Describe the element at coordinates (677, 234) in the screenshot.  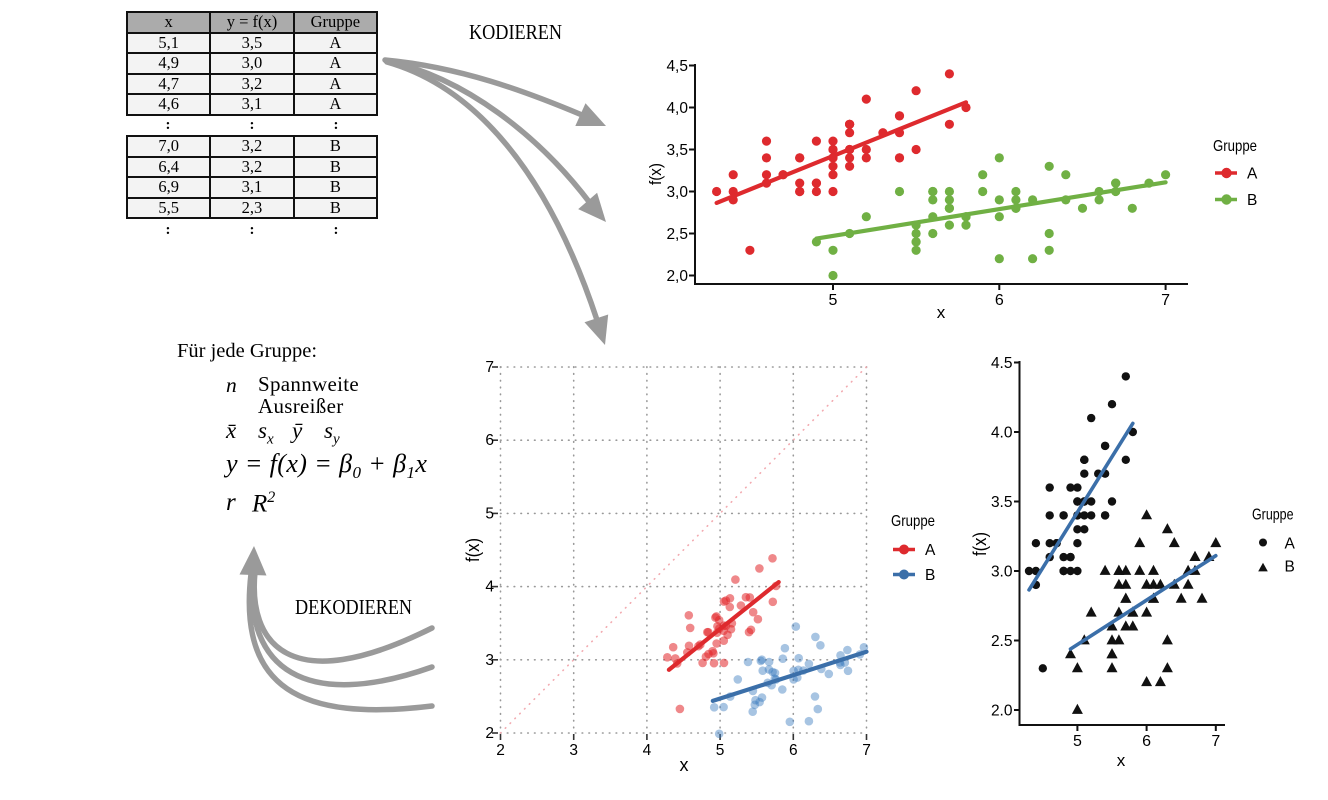
I see `svg-text: 2,5` at that location.